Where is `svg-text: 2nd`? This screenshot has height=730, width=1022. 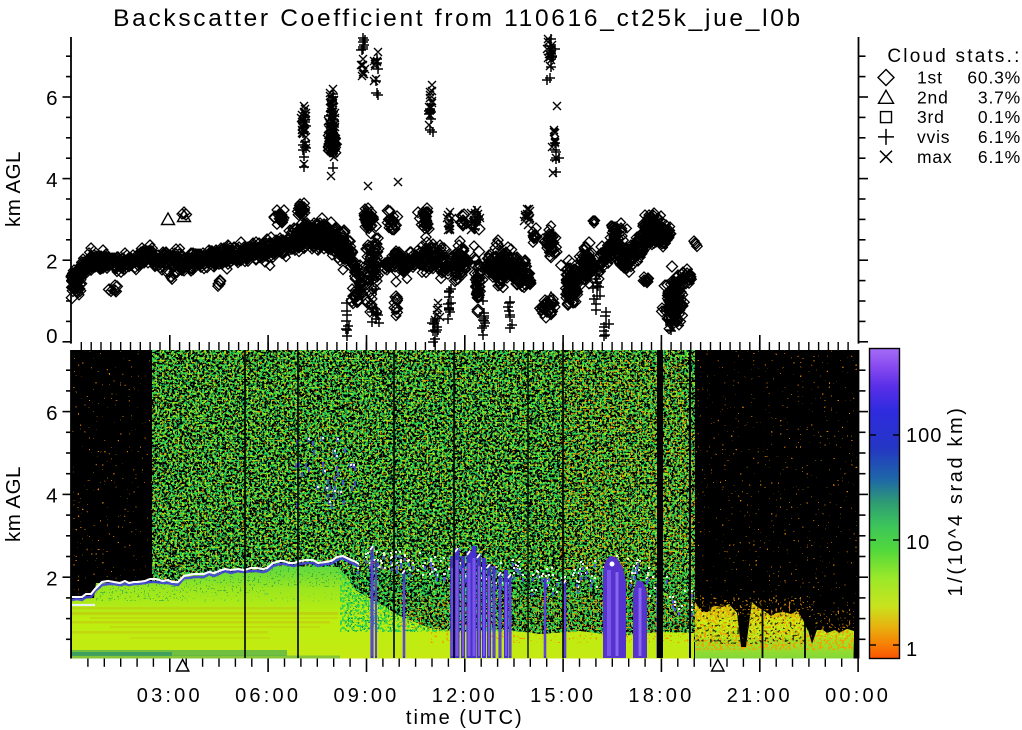
svg-text: 2nd is located at coordinates (933, 97).